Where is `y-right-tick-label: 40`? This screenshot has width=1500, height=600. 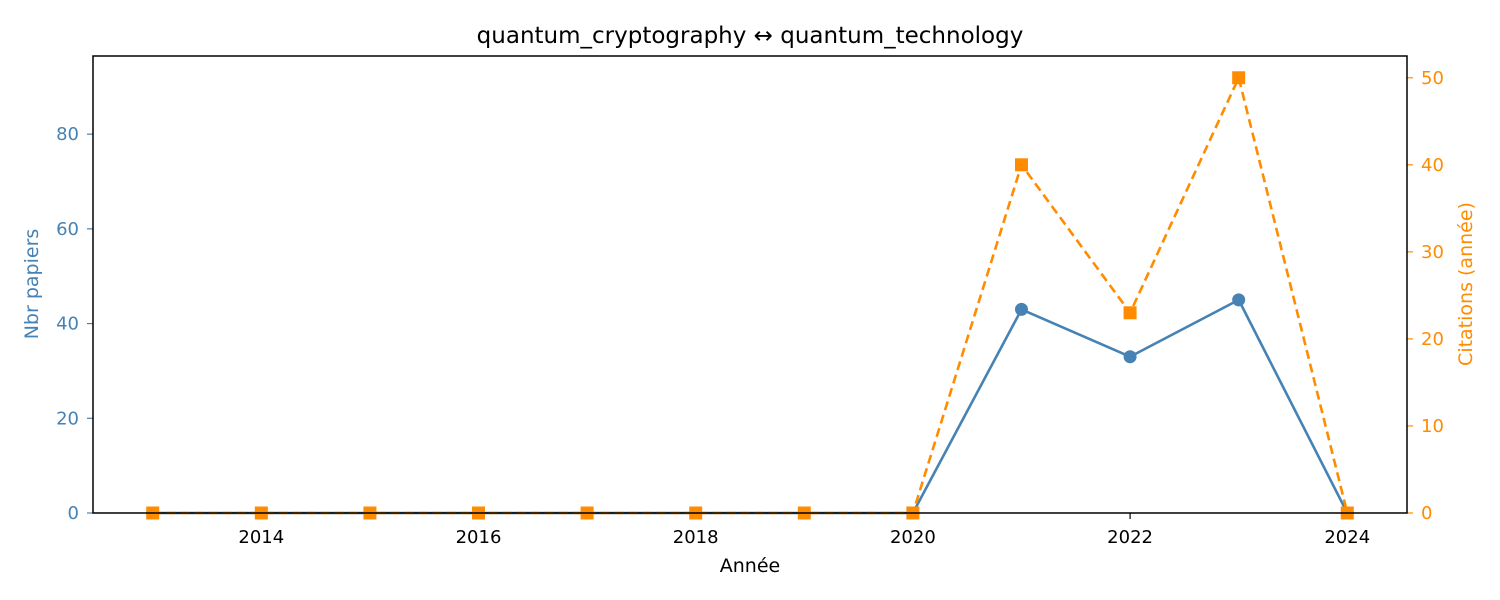
y-right-tick-label: 40 is located at coordinates (1432, 165).